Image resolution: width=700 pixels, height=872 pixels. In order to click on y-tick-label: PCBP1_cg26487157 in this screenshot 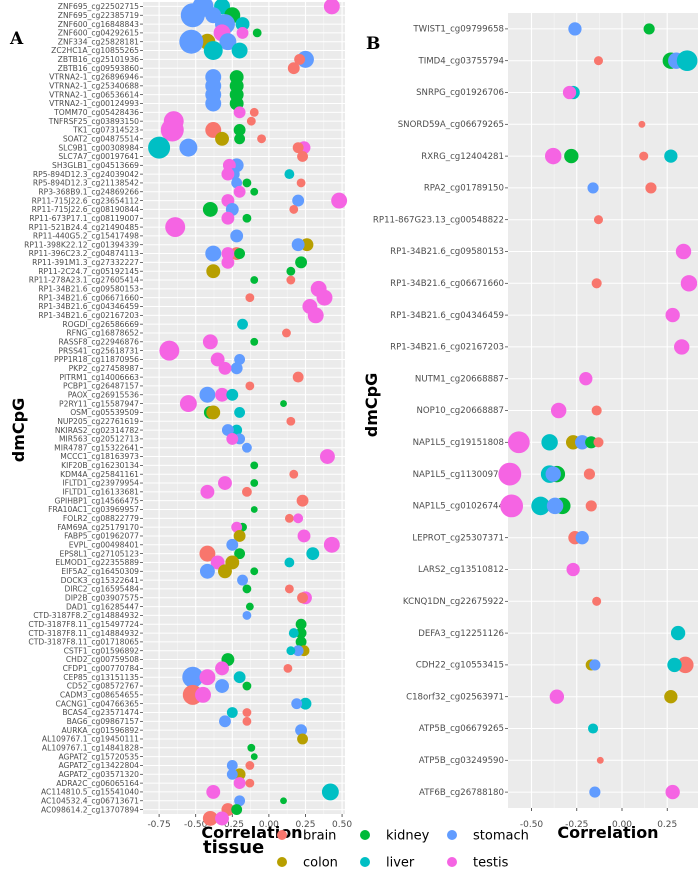, I will do `click(101, 386)`.